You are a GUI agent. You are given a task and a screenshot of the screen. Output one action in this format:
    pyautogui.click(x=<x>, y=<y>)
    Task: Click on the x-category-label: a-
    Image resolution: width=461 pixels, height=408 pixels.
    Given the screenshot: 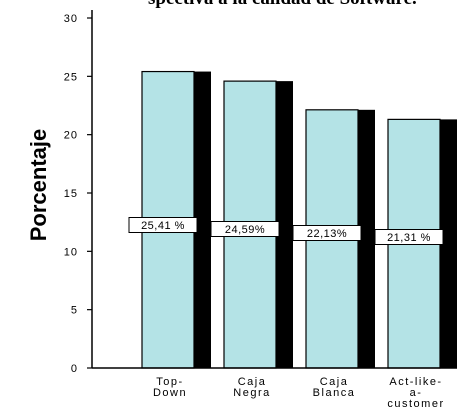 What is the action you would take?
    pyautogui.click(x=416, y=393)
    